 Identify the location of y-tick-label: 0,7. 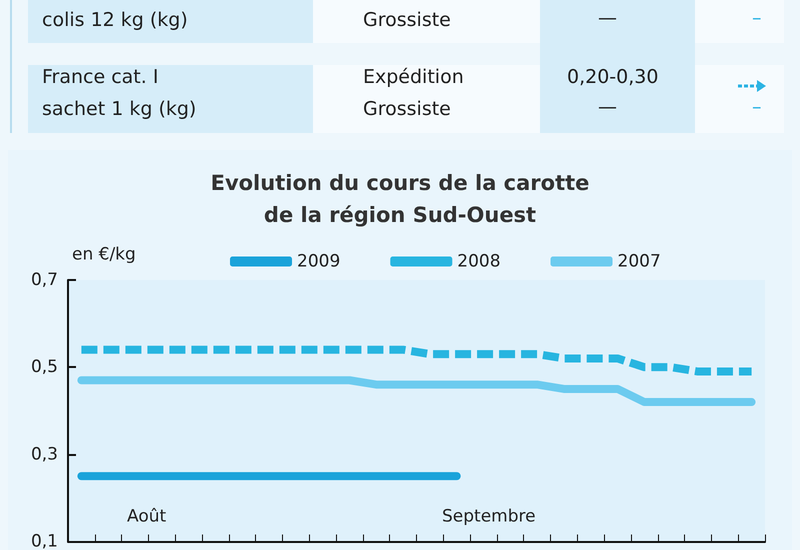
(44, 280).